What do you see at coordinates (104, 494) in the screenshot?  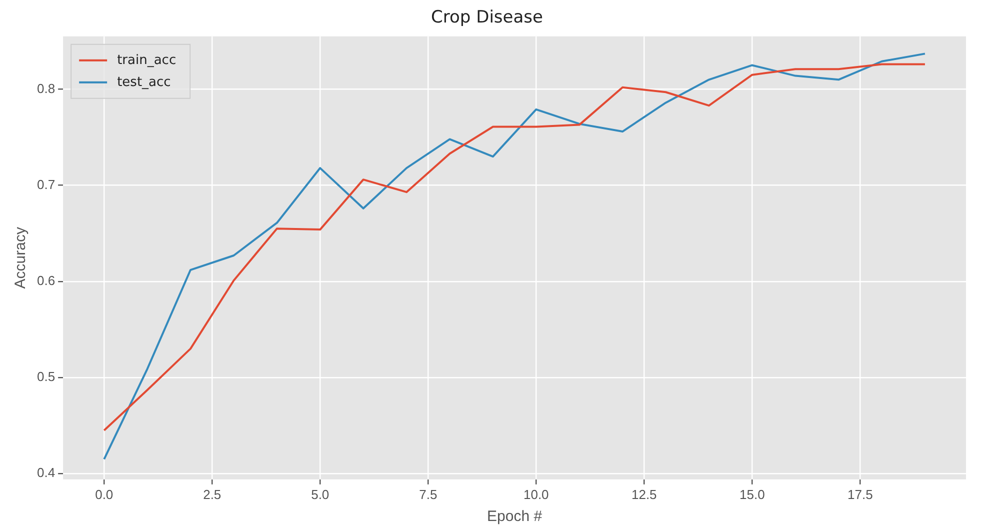 I see `x-tick-label: 0.0` at bounding box center [104, 494].